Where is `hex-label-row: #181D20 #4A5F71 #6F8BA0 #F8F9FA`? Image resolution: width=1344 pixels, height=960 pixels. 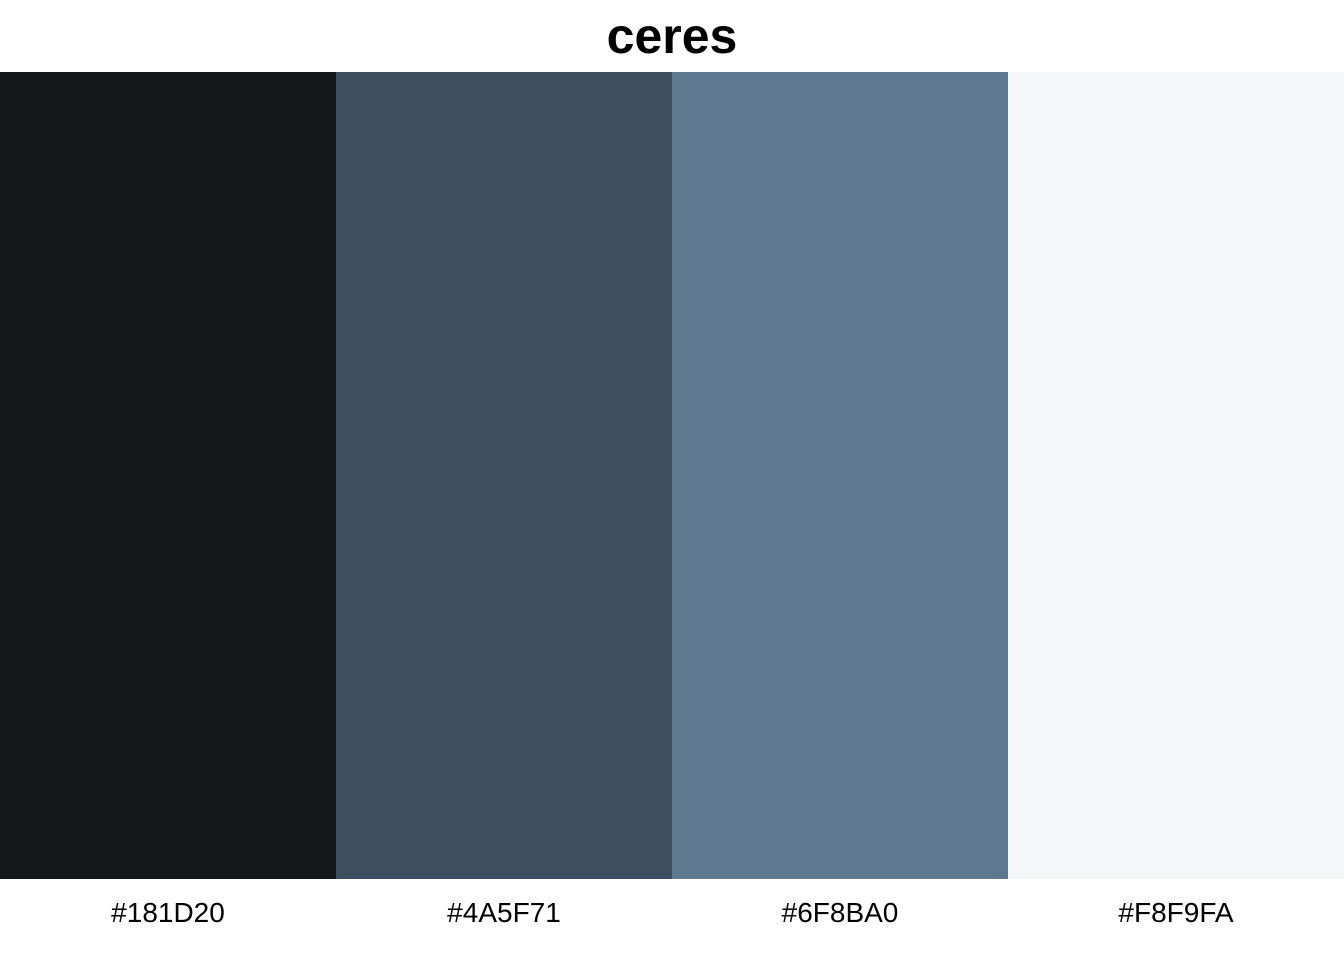
hex-label-row: #181D20 #4A5F71 #6F8BA0 #F8F9FA is located at coordinates (672, 914).